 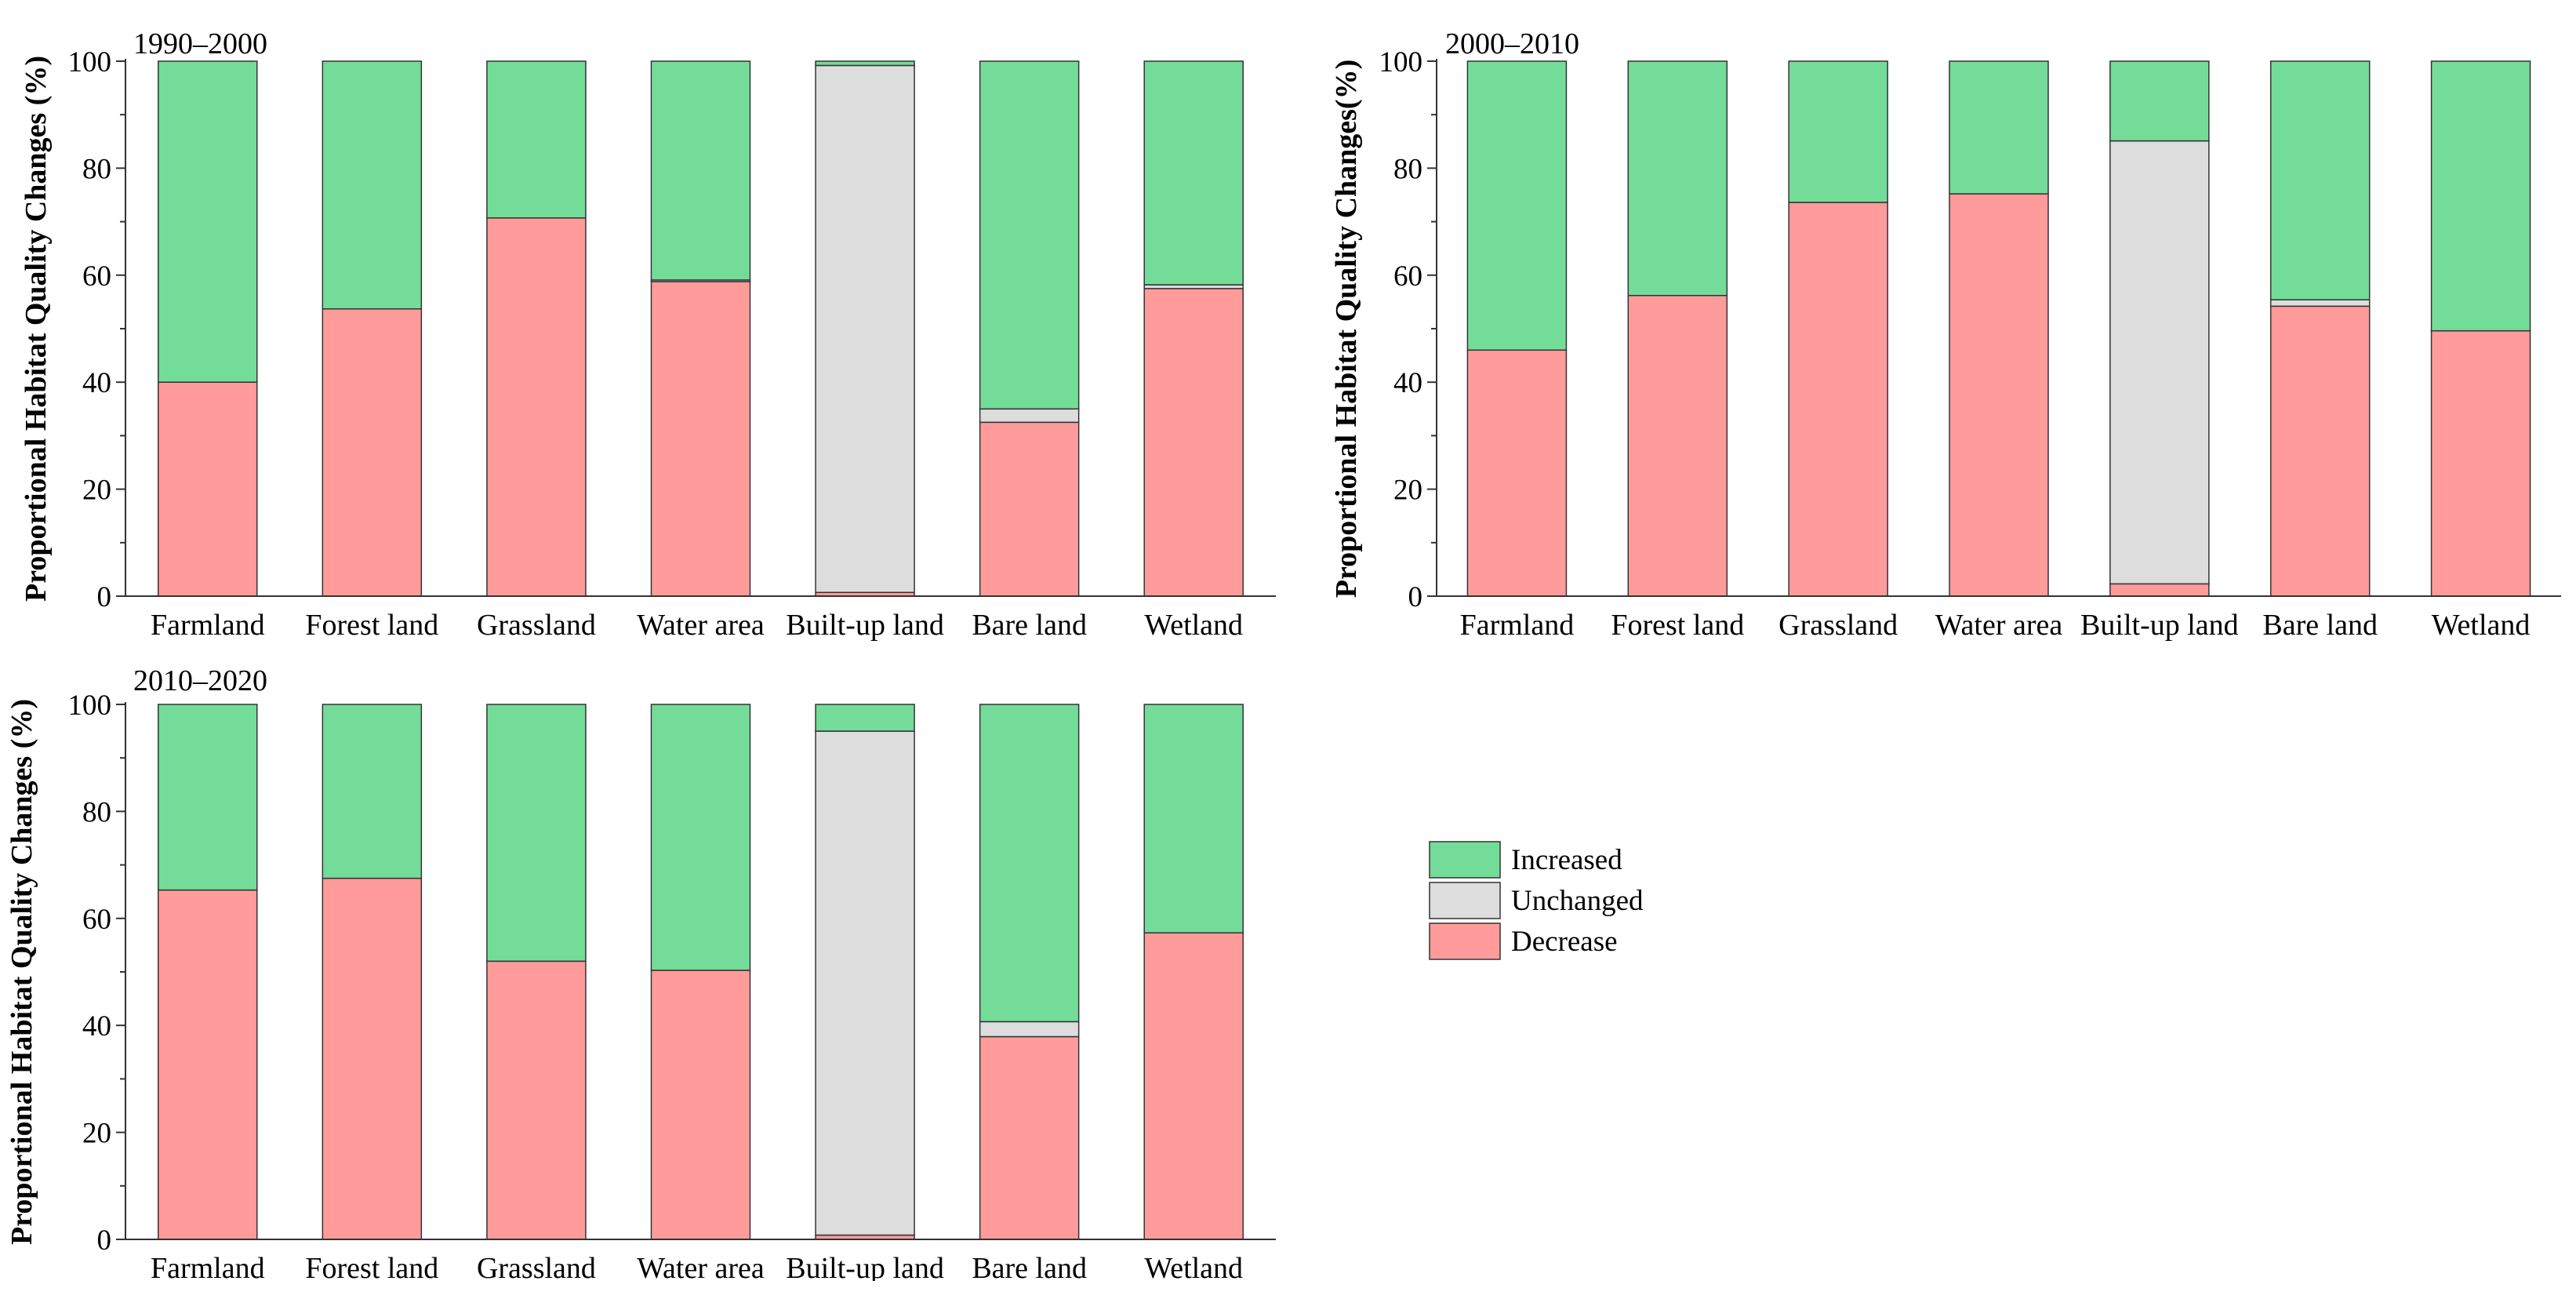 What do you see at coordinates (200, 681) in the screenshot?
I see `panel-title: 2010–2020` at bounding box center [200, 681].